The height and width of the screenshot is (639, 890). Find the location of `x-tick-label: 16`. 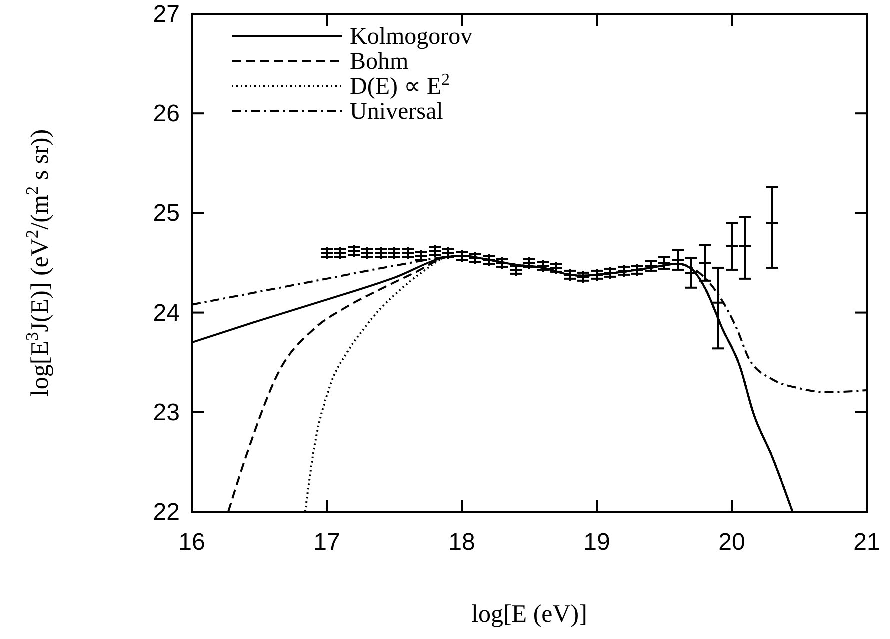

x-tick-label: 16 is located at coordinates (192, 542).